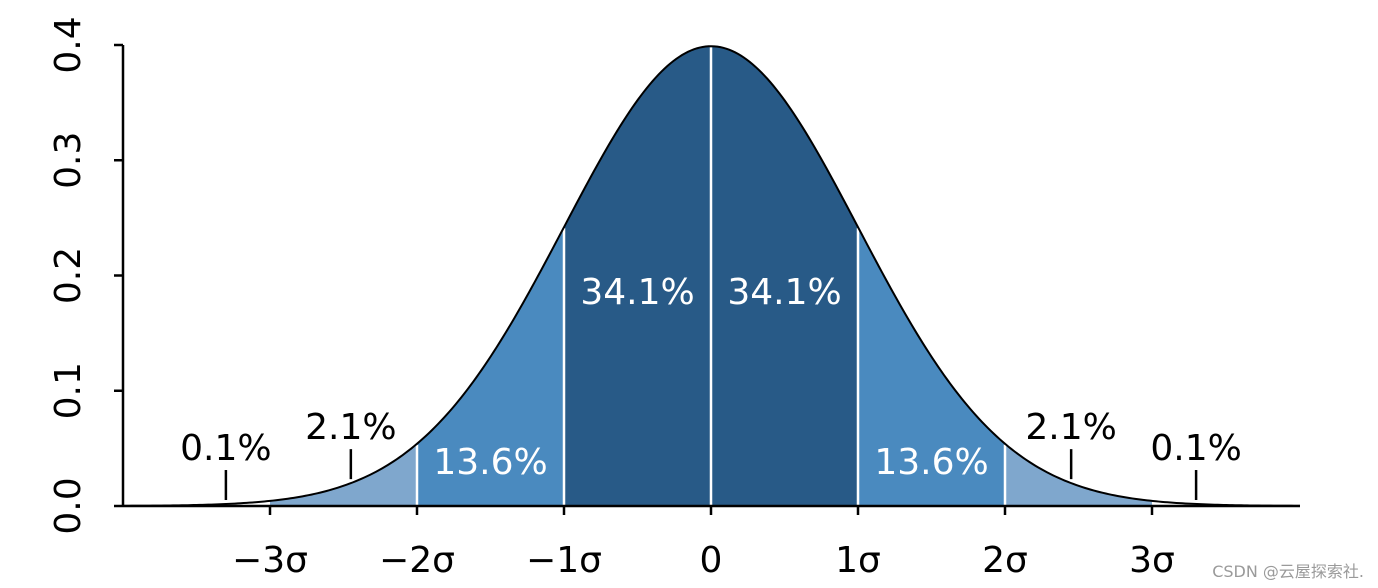 The height and width of the screenshot is (588, 1378). I want to click on x-tick-label: −3σ, so click(270, 560).